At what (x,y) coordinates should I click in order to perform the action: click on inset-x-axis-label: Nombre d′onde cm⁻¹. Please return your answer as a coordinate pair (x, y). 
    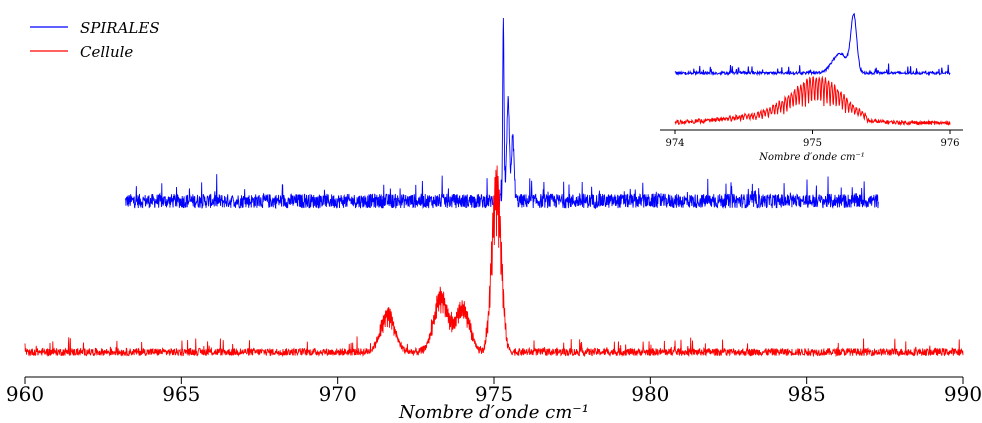
    Looking at the image, I should click on (811, 157).